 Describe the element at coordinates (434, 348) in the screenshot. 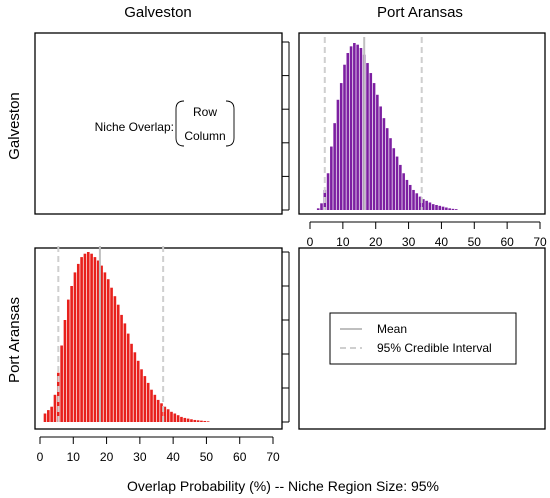

I see `legend-ci-label: 95% Credible Interval` at that location.